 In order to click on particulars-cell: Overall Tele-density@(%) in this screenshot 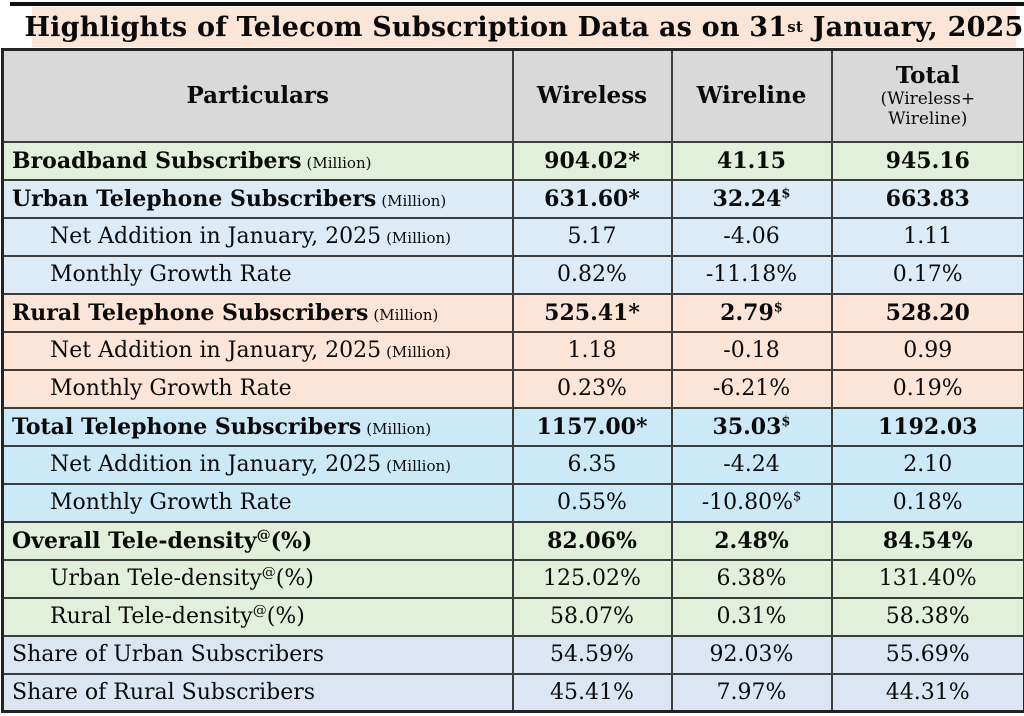, I will do `click(257, 540)`.